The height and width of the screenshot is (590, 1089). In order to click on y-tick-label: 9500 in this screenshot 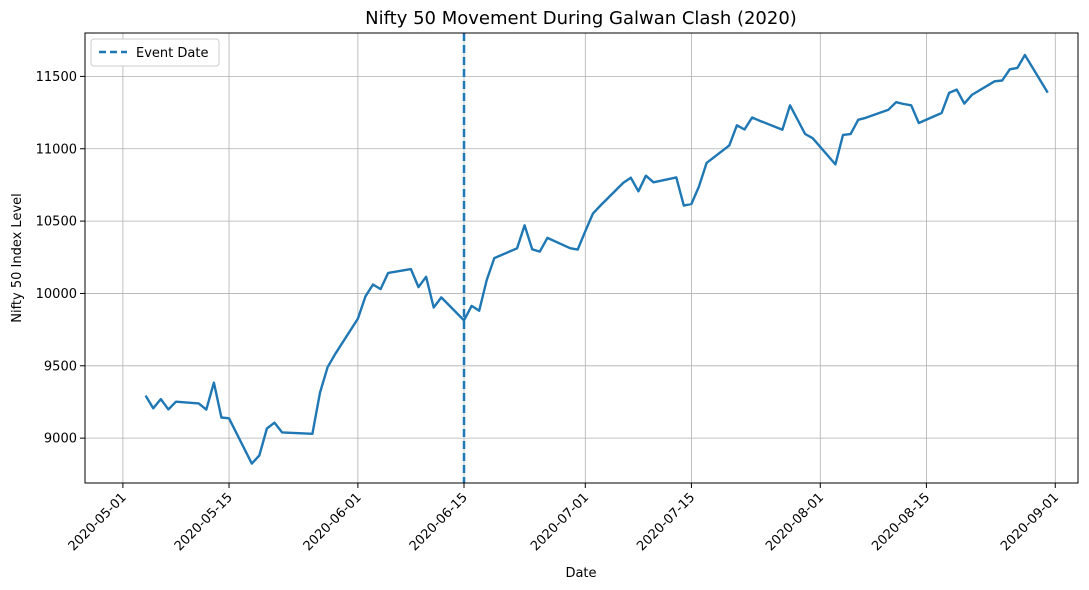, I will do `click(60, 366)`.